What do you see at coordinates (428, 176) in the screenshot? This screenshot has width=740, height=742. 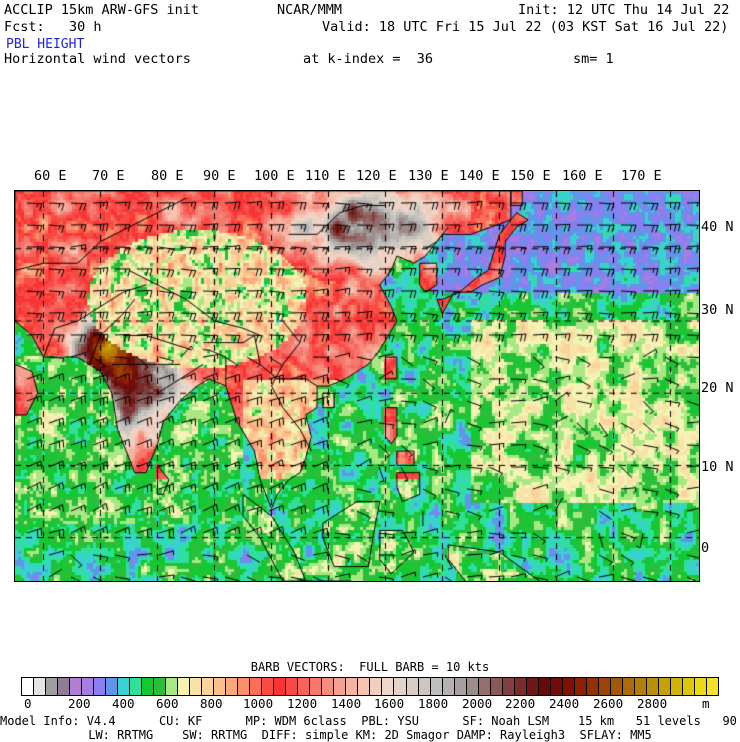 I see `lon-tick-label: 130 E` at bounding box center [428, 176].